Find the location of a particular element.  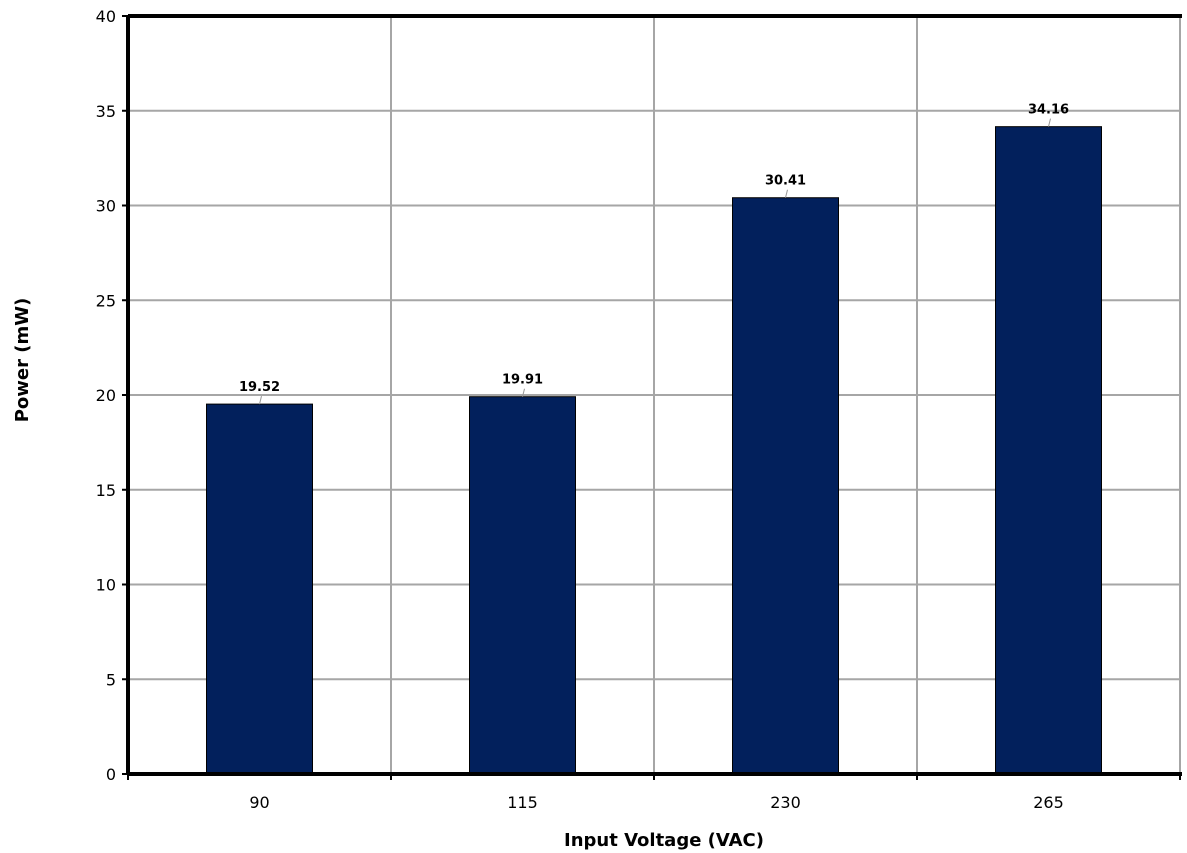

y-tick-label: 25 is located at coordinates (106, 300).